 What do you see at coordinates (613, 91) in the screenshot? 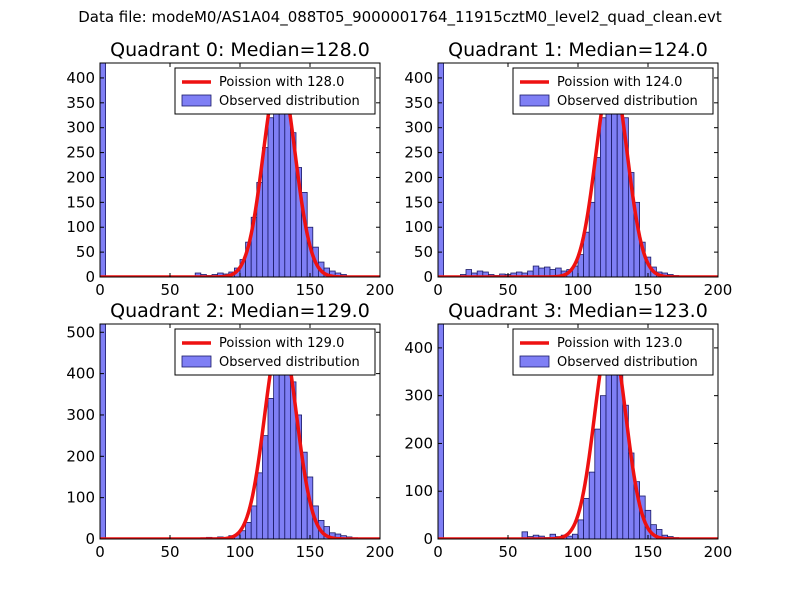
I see `legend: Poission with 124.0 Observed distribution` at bounding box center [613, 91].